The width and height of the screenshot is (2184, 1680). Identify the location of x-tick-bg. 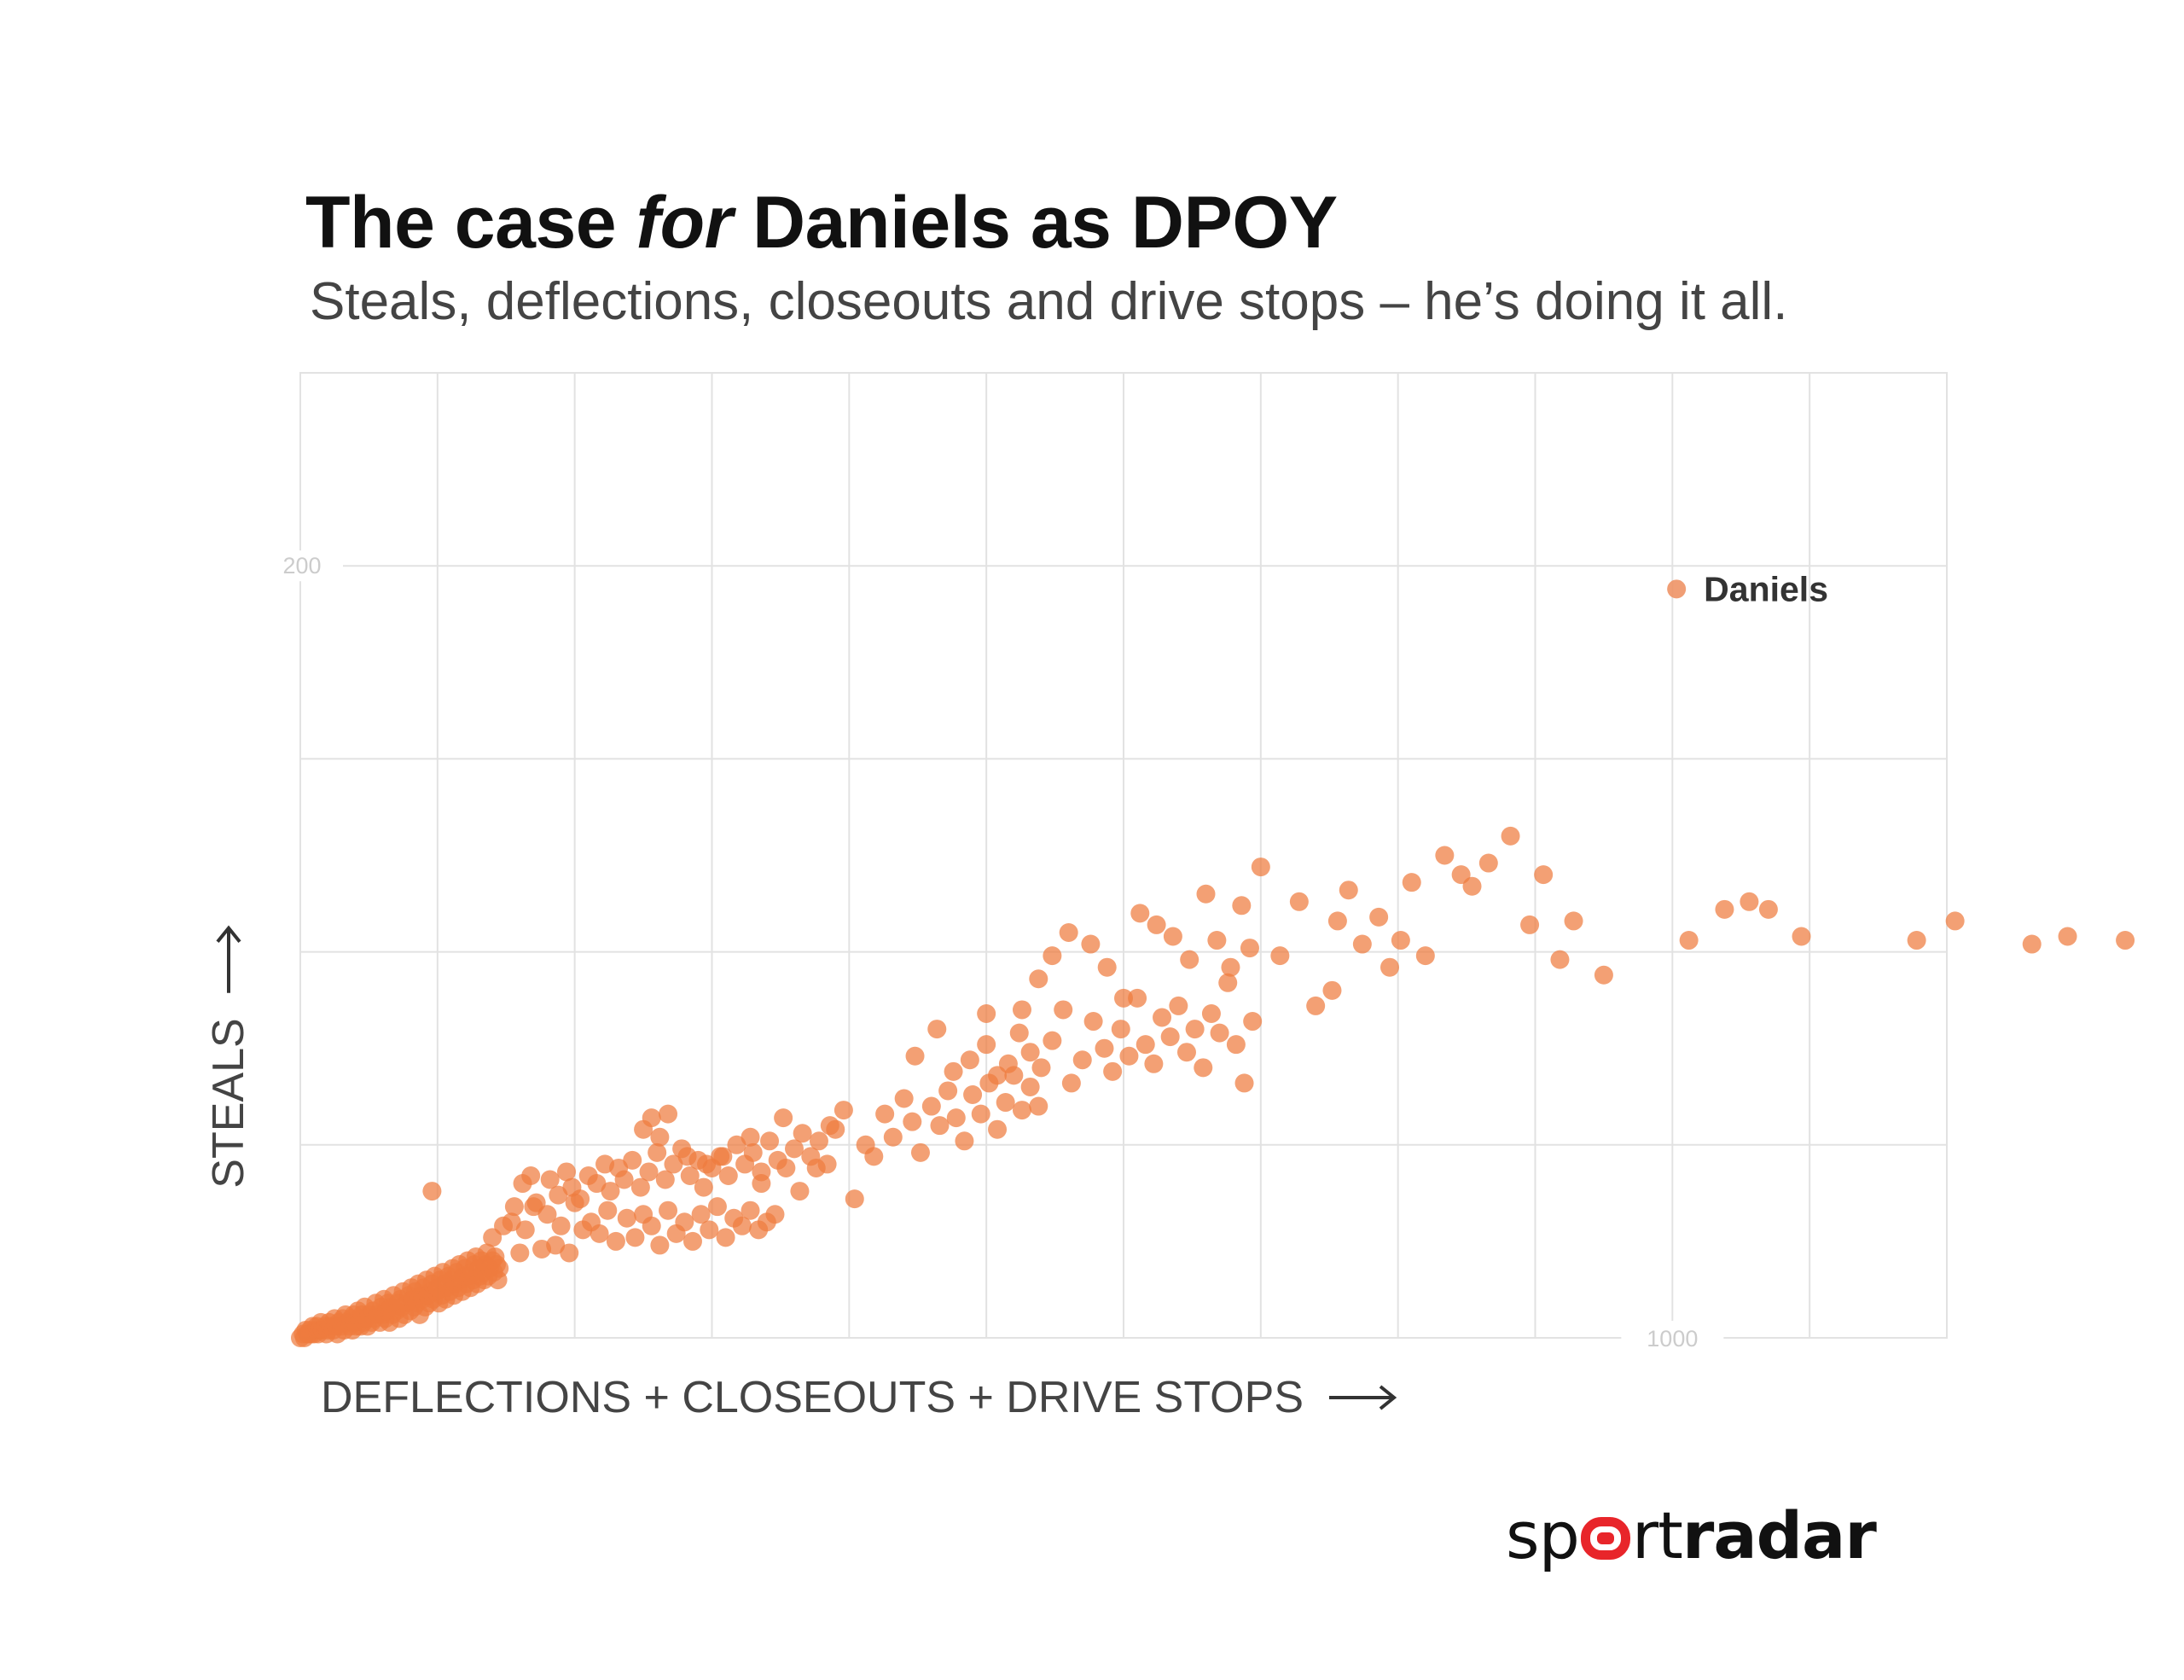
(1673, 1338).